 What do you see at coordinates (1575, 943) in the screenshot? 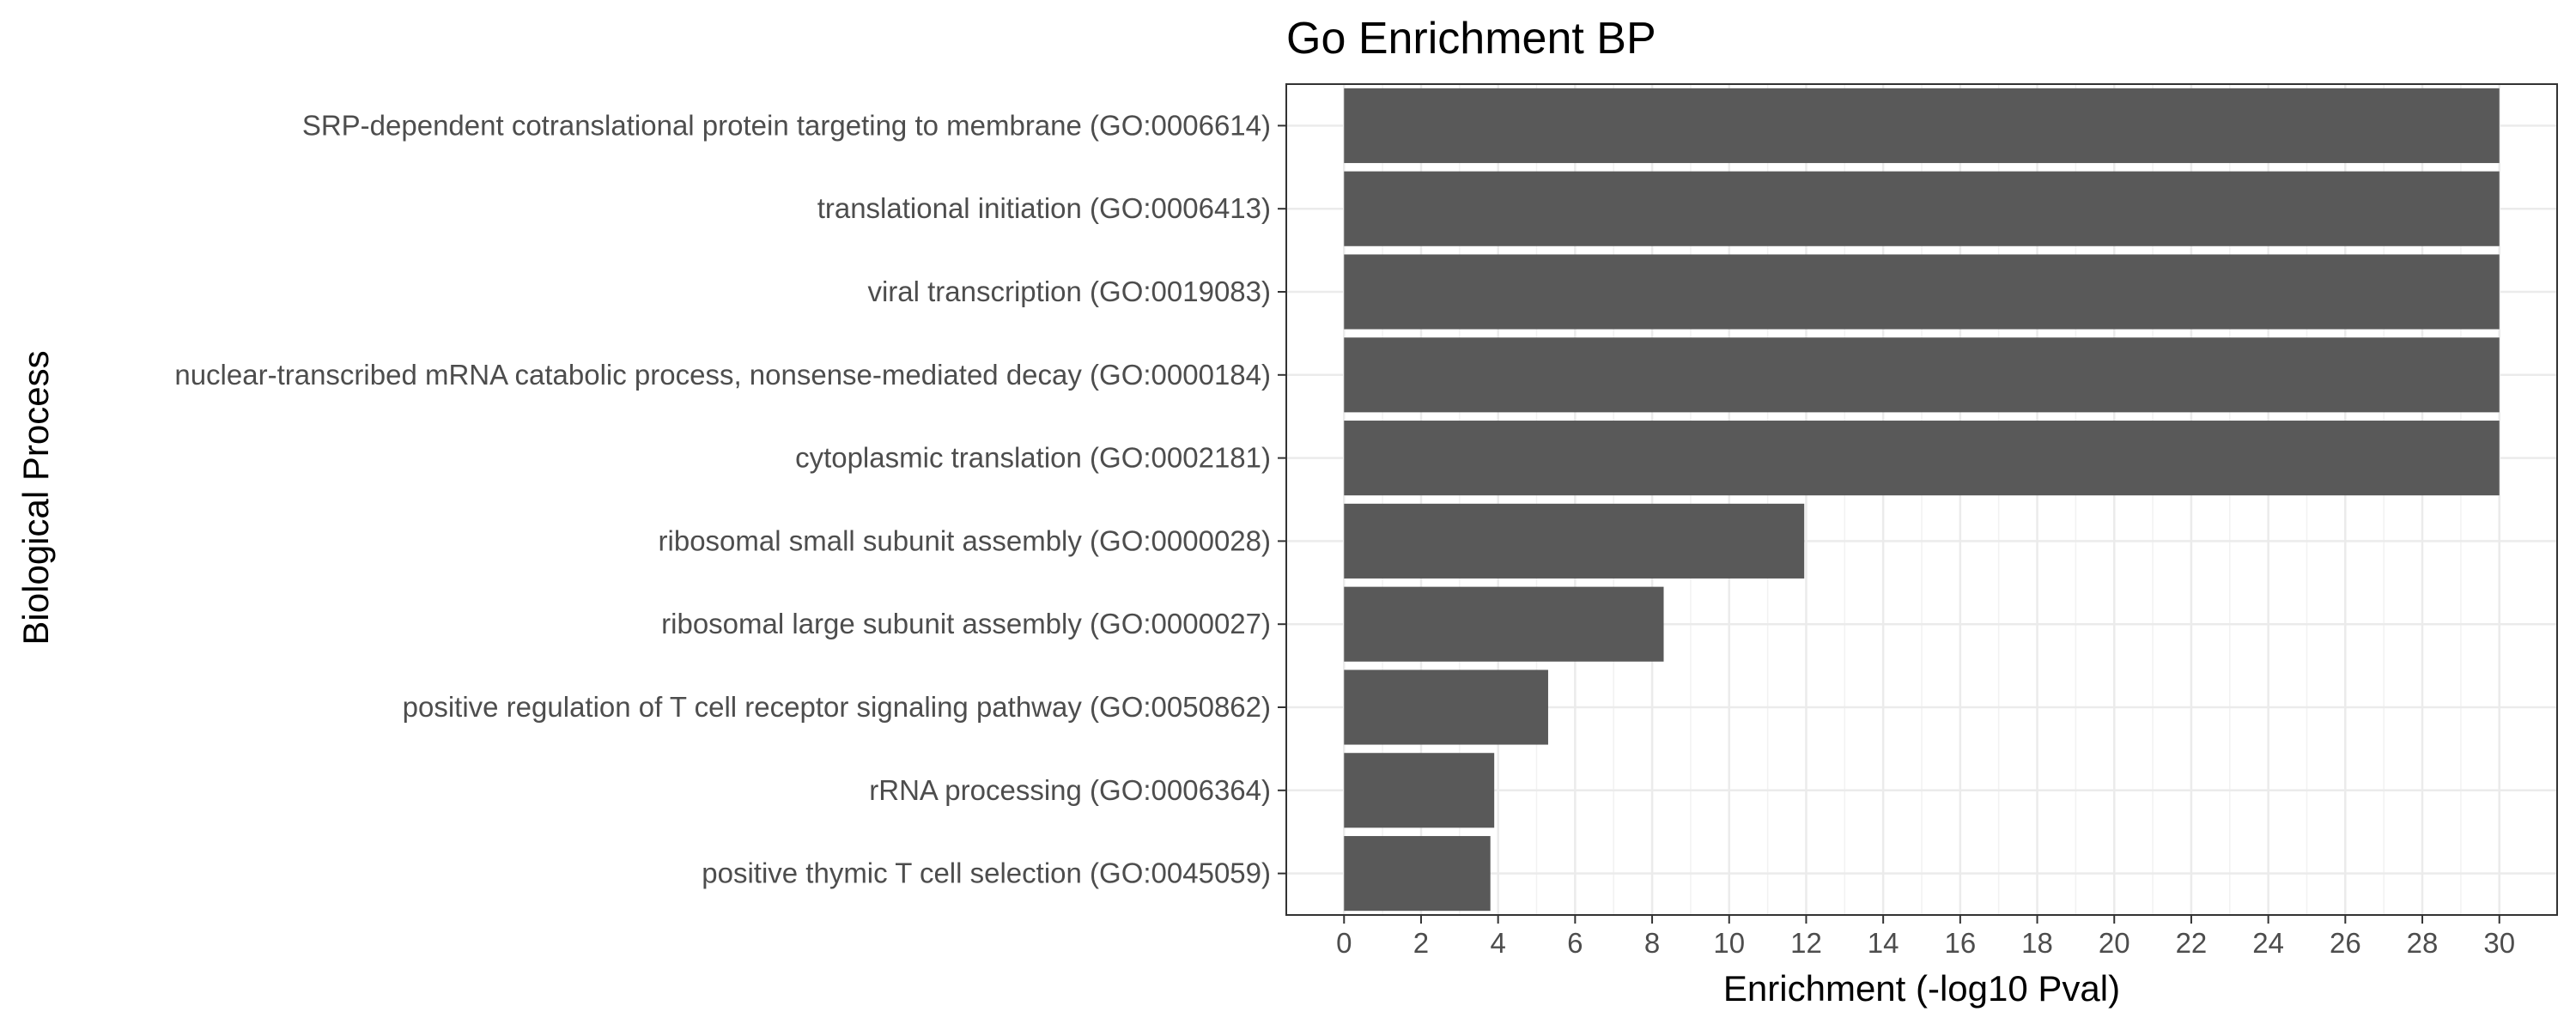
I see `x-tick-label: 6` at bounding box center [1575, 943].